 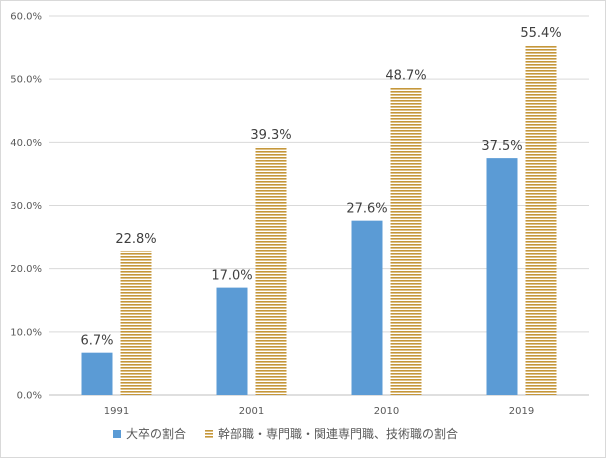 What do you see at coordinates (117, 434) in the screenshot?
I see `legend-swatch-university-graduates` at bounding box center [117, 434].